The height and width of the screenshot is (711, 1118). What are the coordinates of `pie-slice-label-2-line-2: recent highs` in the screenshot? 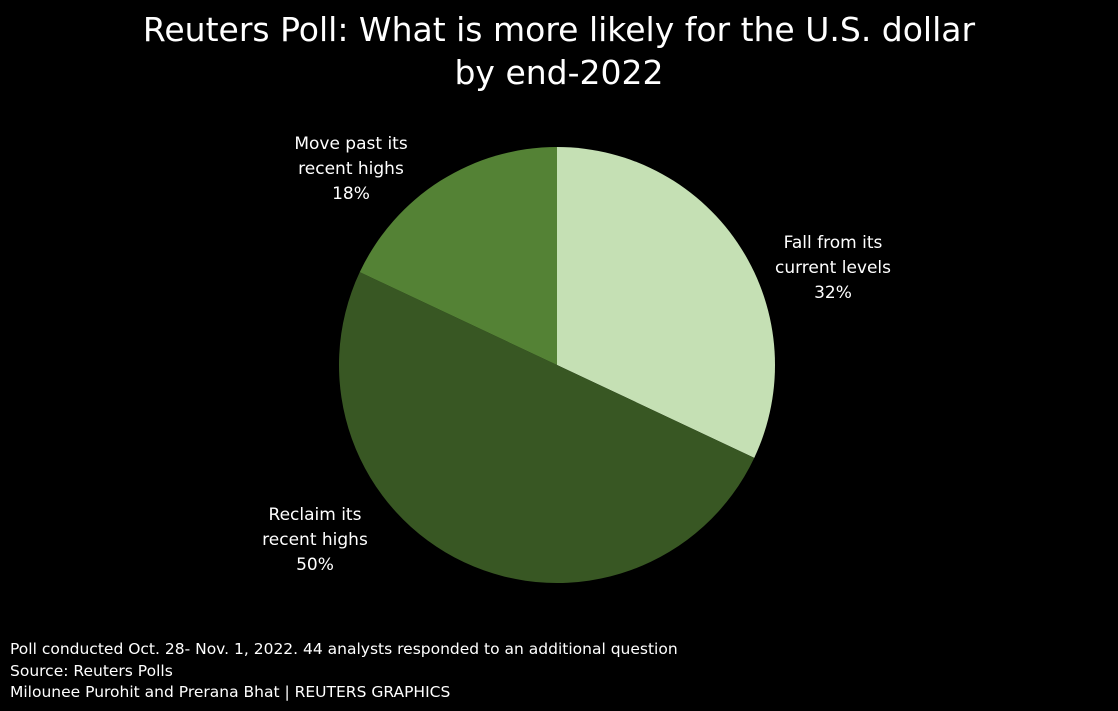 It's located at (315, 540).